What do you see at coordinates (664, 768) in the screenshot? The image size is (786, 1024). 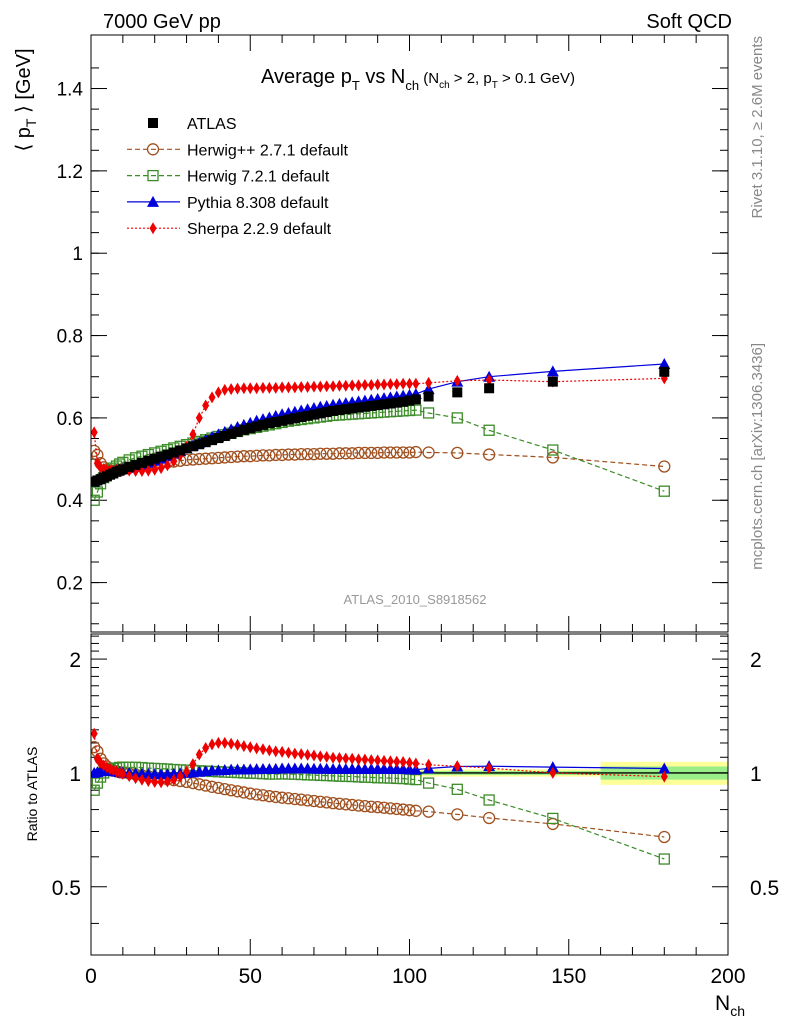 I see `ratio-point-triangle` at bounding box center [664, 768].